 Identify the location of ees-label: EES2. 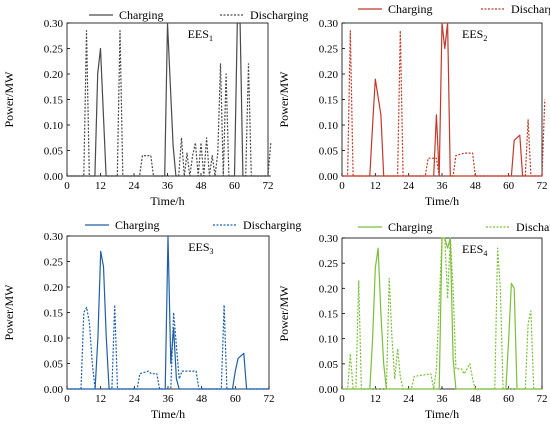
(474, 35).